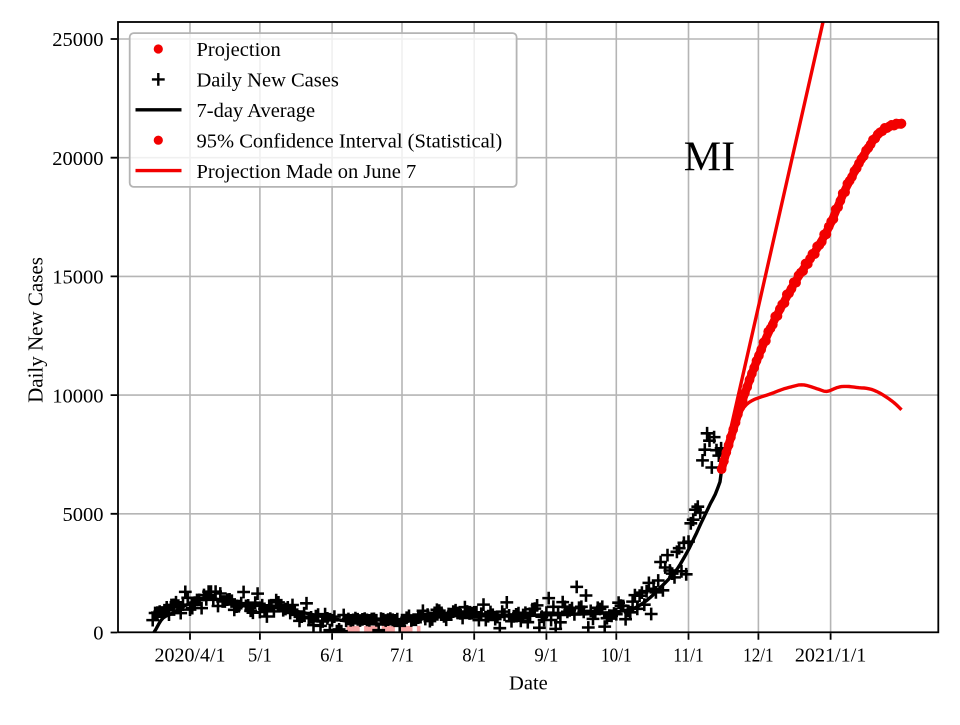  I want to click on svg-text: MI, so click(709, 157).